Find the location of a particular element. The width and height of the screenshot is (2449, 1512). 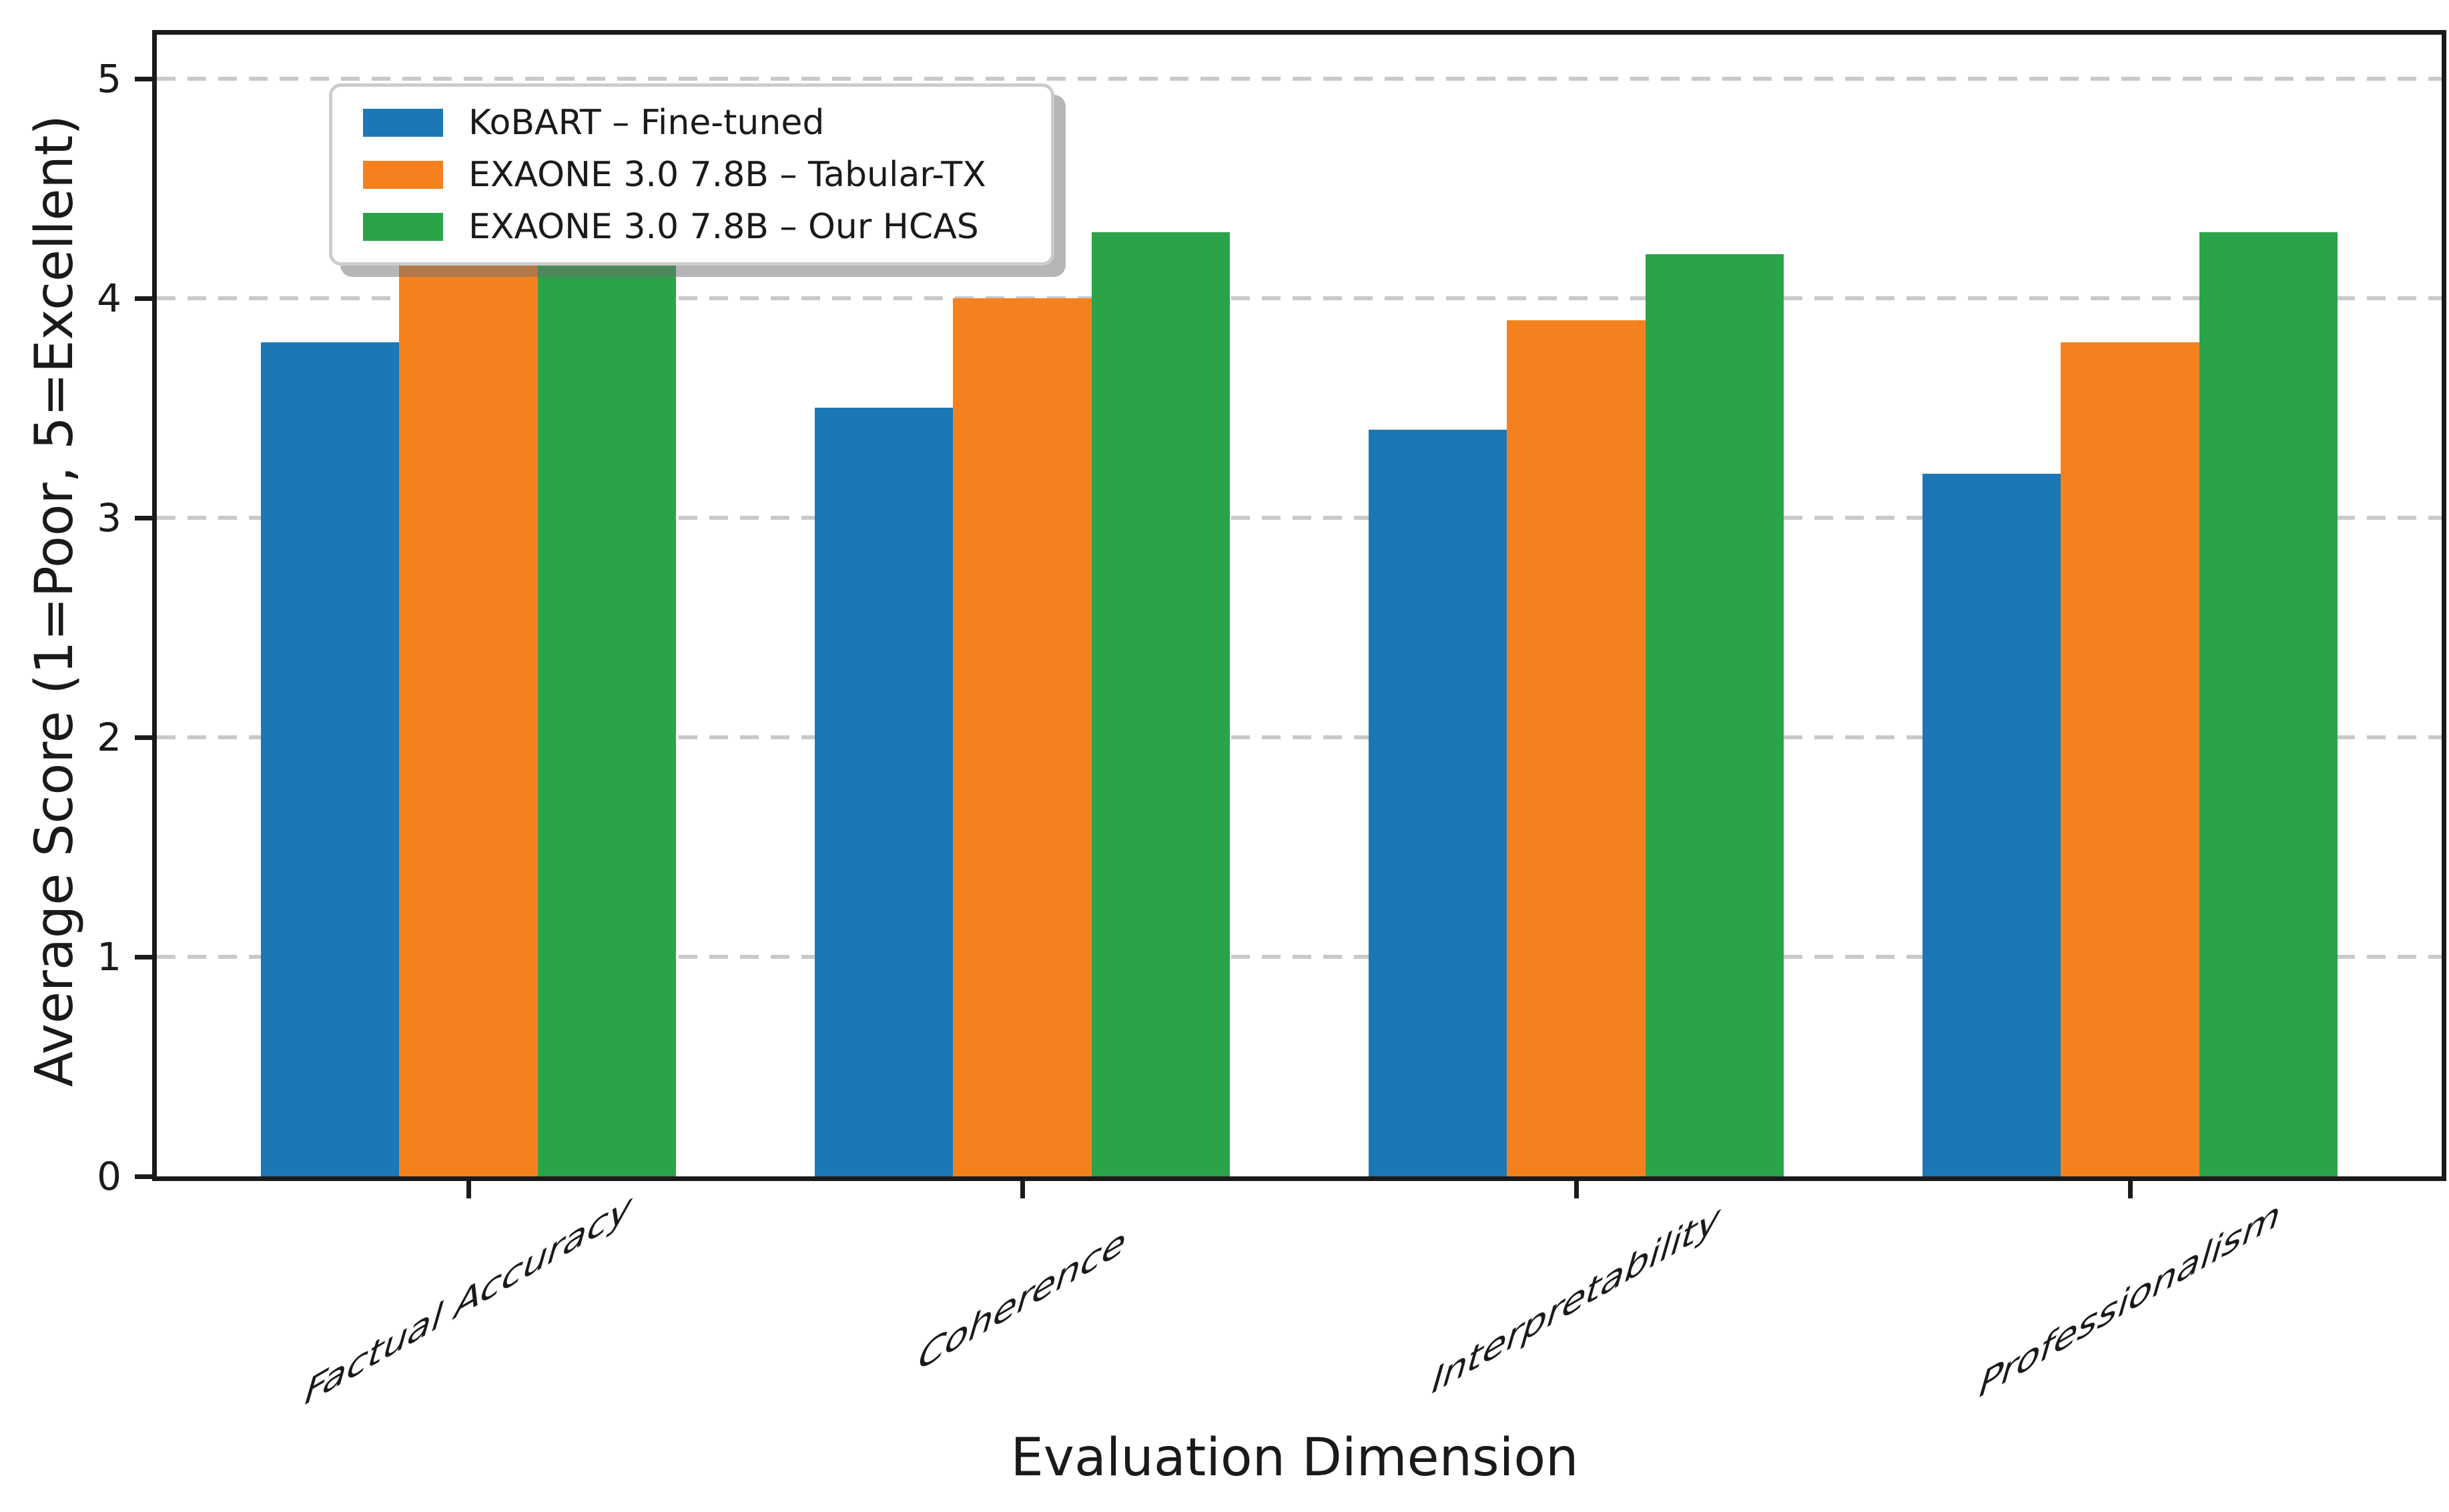

legend-item-kobart-fine-tuned: KoBART – Fine-tuned is located at coordinates (697, 123).